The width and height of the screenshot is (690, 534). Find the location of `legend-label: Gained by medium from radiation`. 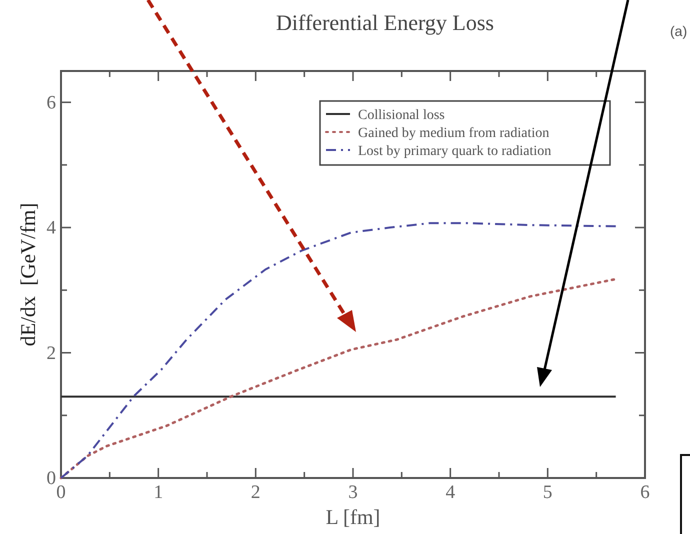

legend-label: Gained by medium from radiation is located at coordinates (454, 133).